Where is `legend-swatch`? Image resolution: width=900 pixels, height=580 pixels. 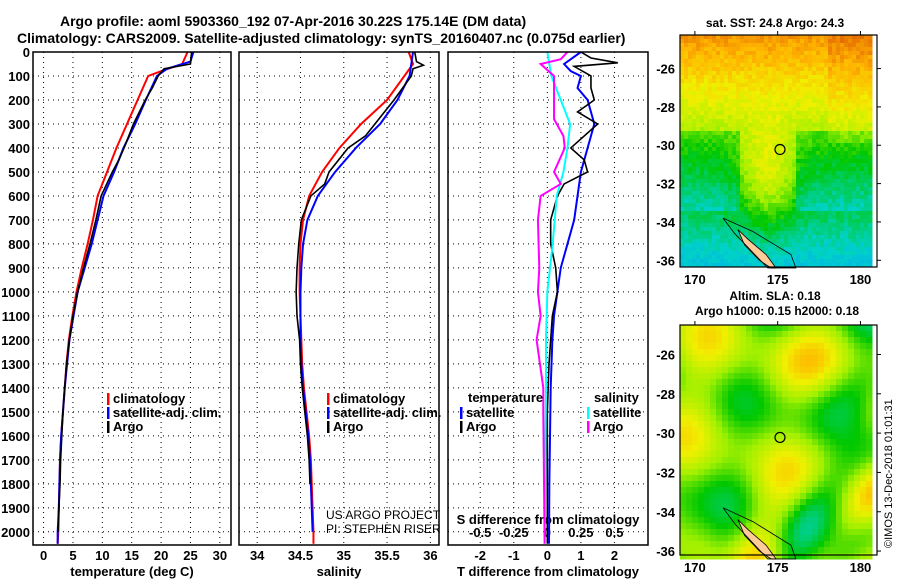
legend-swatch is located at coordinates (588, 413).